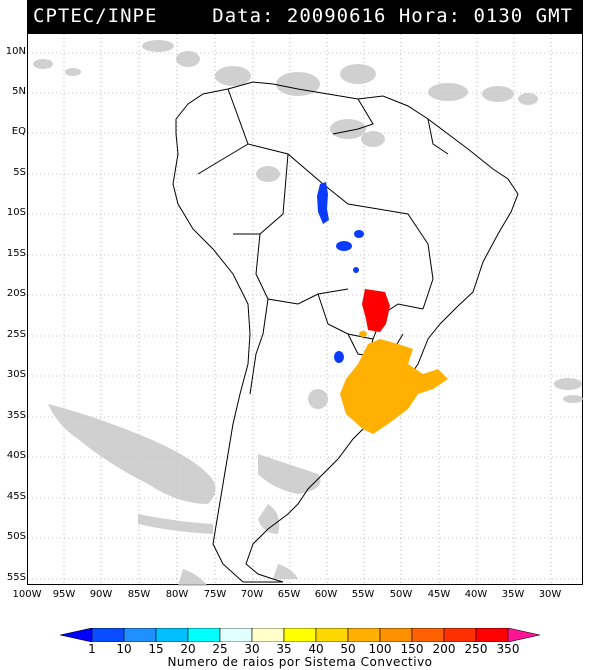  Describe the element at coordinates (363, 594) in the screenshot. I see `lon-label: 55W` at that location.